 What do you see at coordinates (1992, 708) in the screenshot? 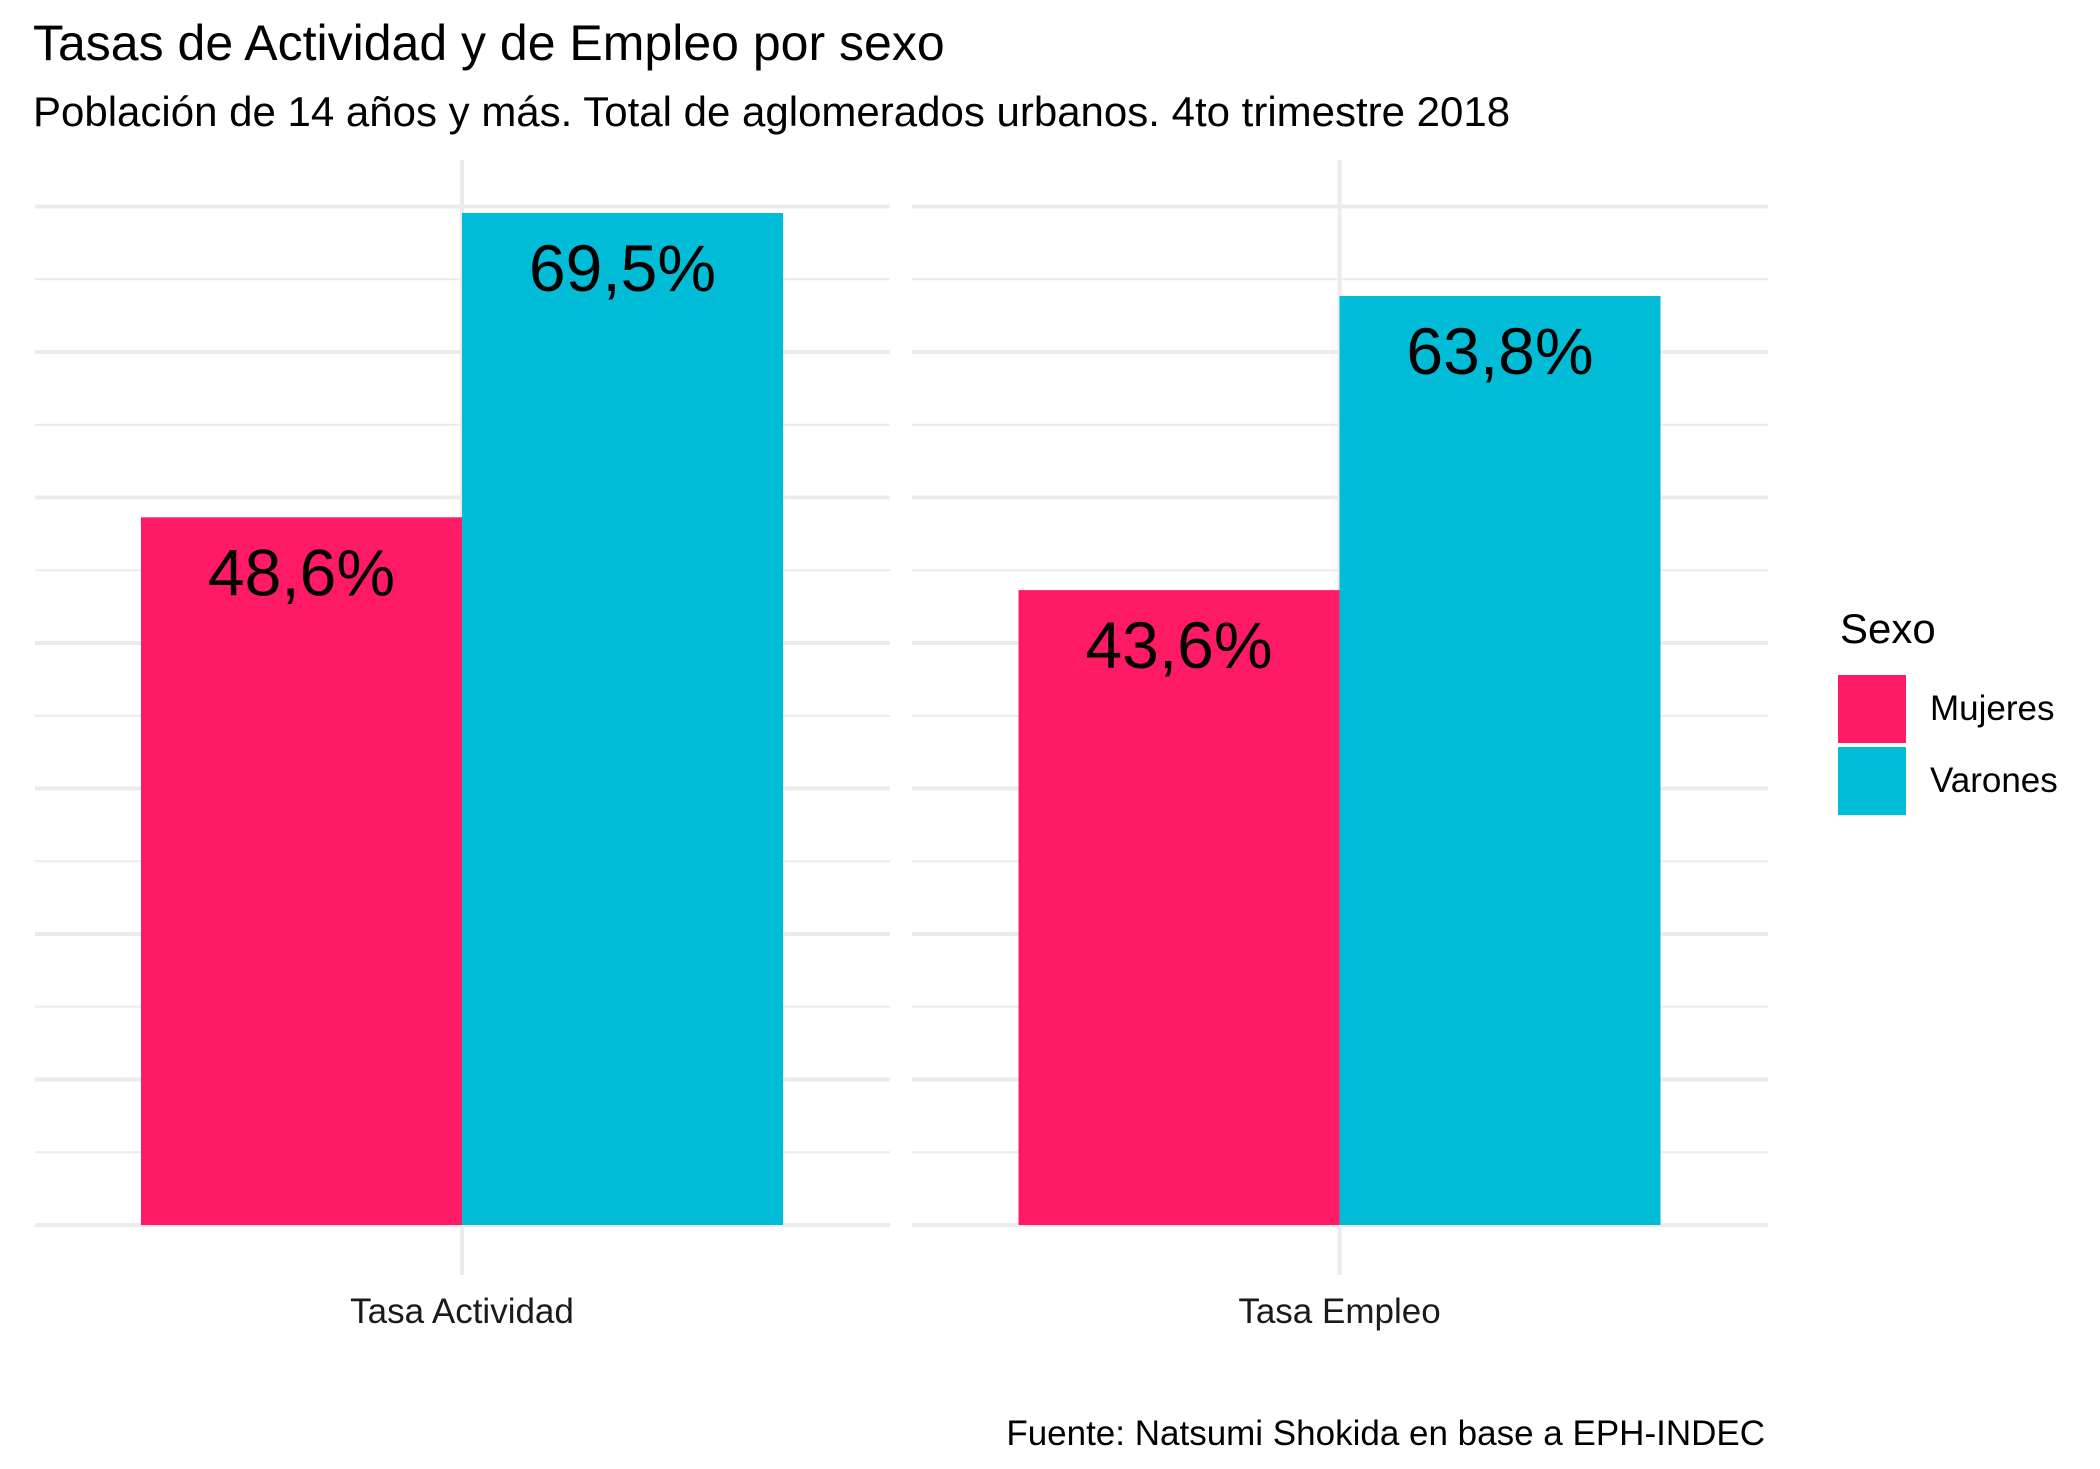
I see `legend-label-mujeres: Mujeres` at bounding box center [1992, 708].